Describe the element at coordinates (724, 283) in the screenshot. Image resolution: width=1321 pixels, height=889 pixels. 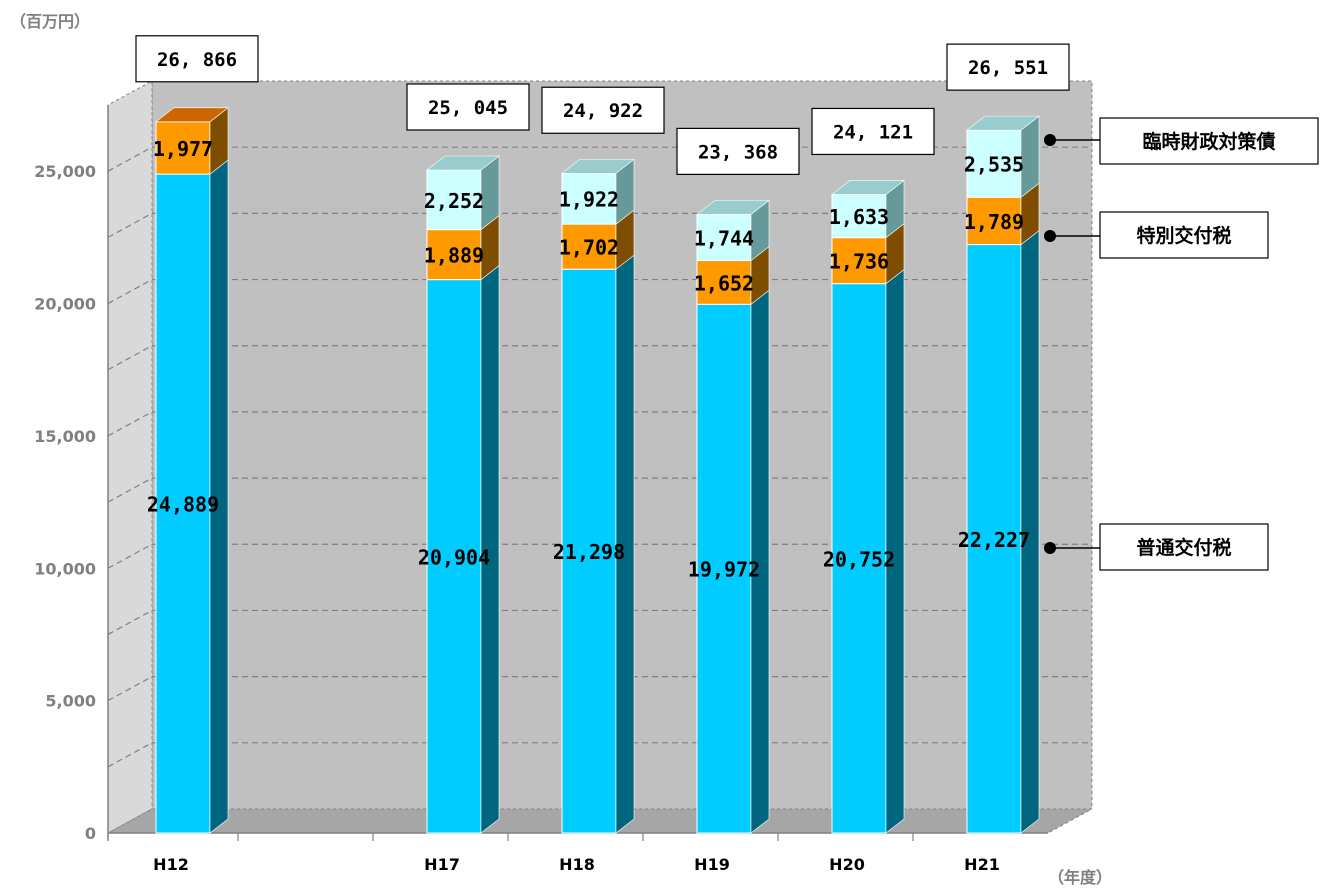
I see `value-label: 1,652` at that location.